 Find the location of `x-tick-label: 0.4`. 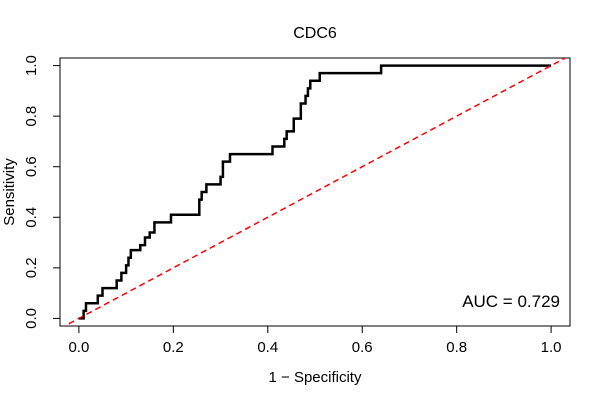

x-tick-label: 0.4 is located at coordinates (267, 347).